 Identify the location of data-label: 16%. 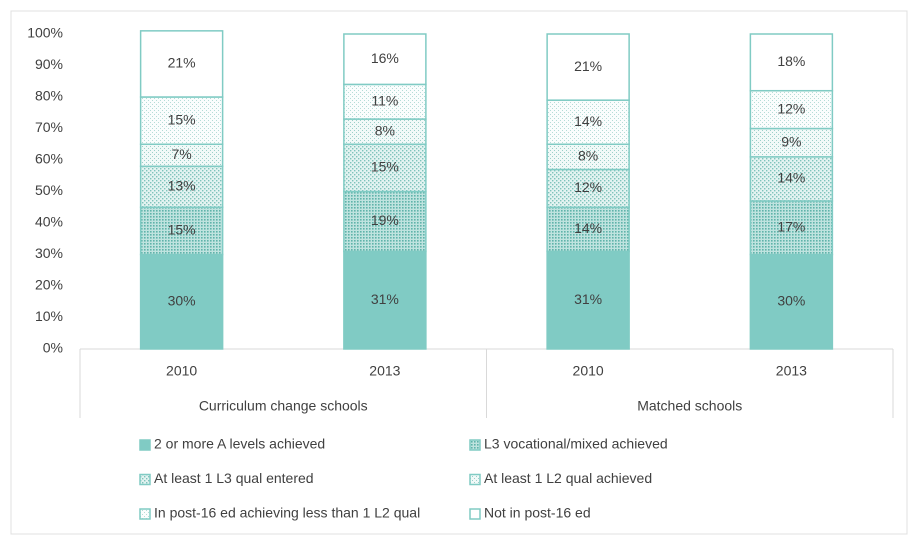
(385, 58).